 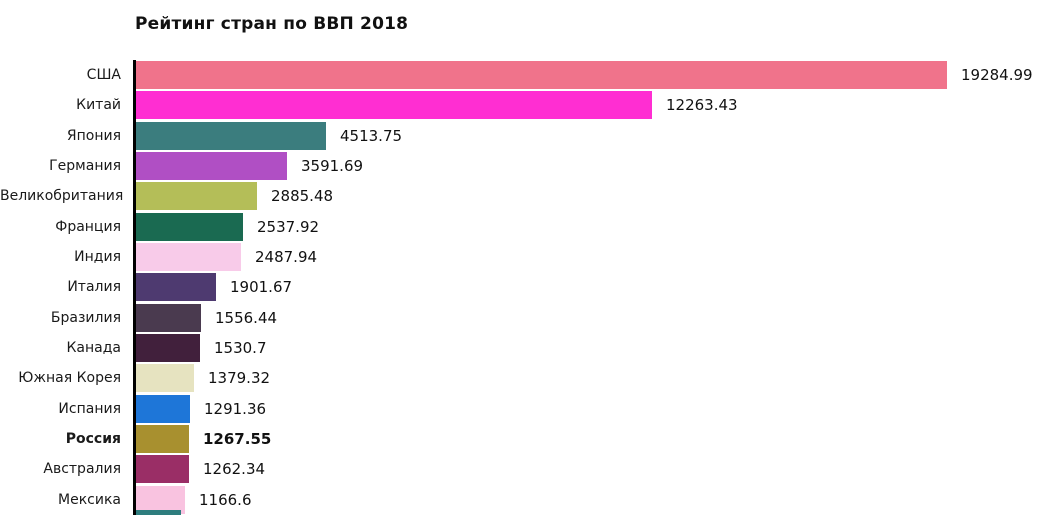 What do you see at coordinates (518, 500) in the screenshot?
I see `chart-row: Мексика 1166.6` at bounding box center [518, 500].